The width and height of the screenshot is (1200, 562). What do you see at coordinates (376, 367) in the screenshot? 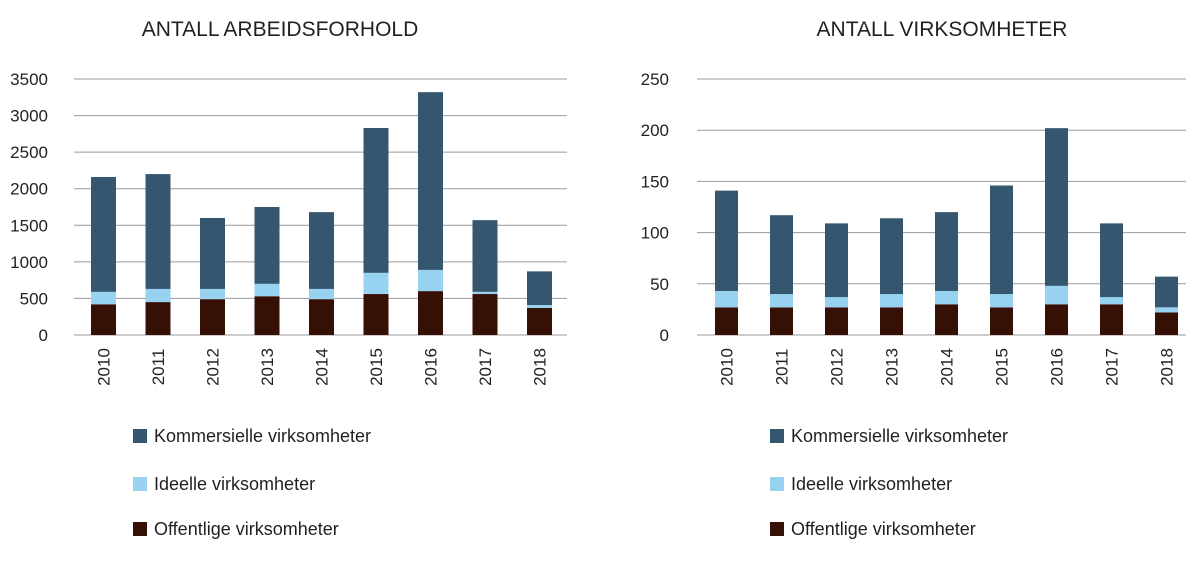
I see `x-tick-label: 2015` at bounding box center [376, 367].